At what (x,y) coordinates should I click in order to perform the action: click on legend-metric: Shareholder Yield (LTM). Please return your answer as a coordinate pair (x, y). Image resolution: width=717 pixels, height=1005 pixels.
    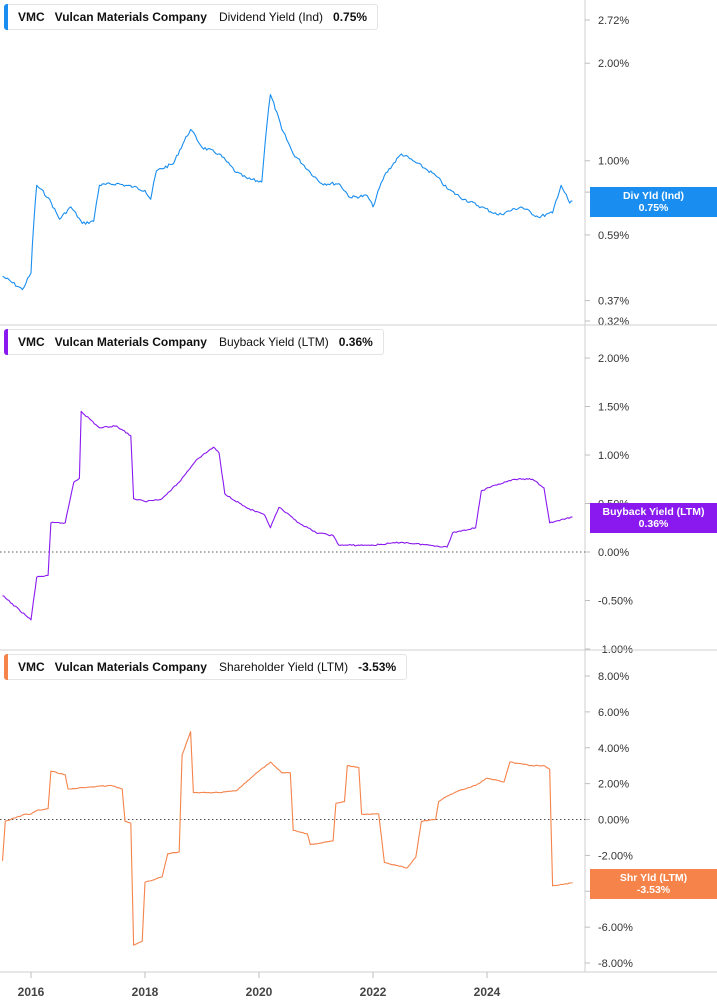
    Looking at the image, I should click on (283, 667).